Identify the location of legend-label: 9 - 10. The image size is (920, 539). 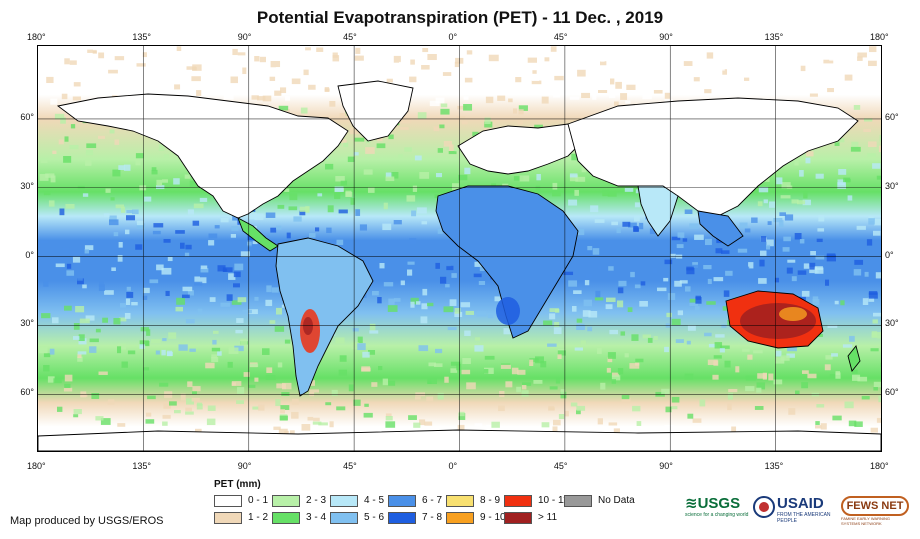
(493, 517).